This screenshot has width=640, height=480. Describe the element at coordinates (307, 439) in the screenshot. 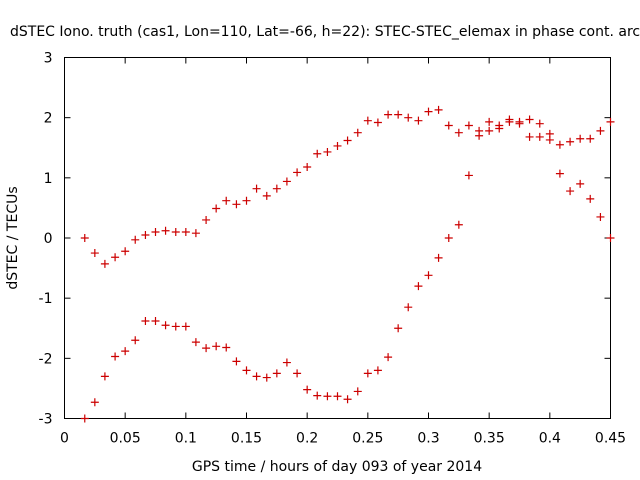

I see `x-tick-label: 0.2` at that location.